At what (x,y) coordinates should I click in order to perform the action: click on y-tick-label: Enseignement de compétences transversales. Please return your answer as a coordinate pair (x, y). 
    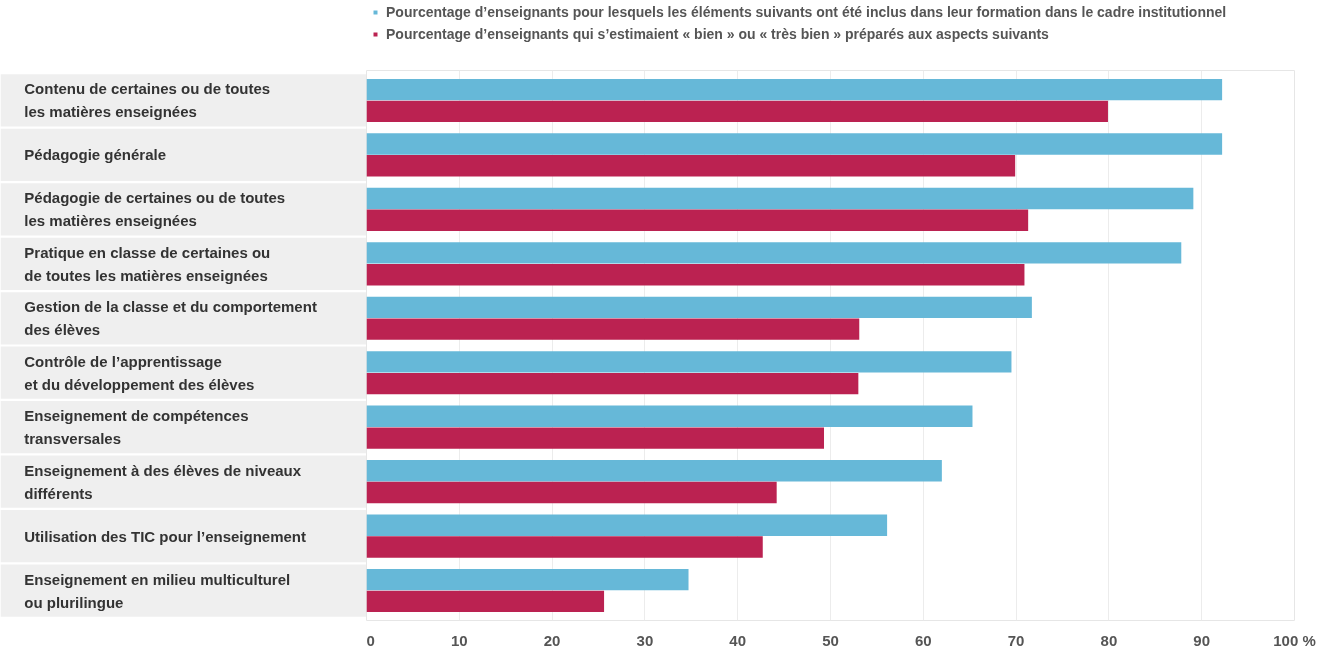
    Looking at the image, I should click on (136, 427).